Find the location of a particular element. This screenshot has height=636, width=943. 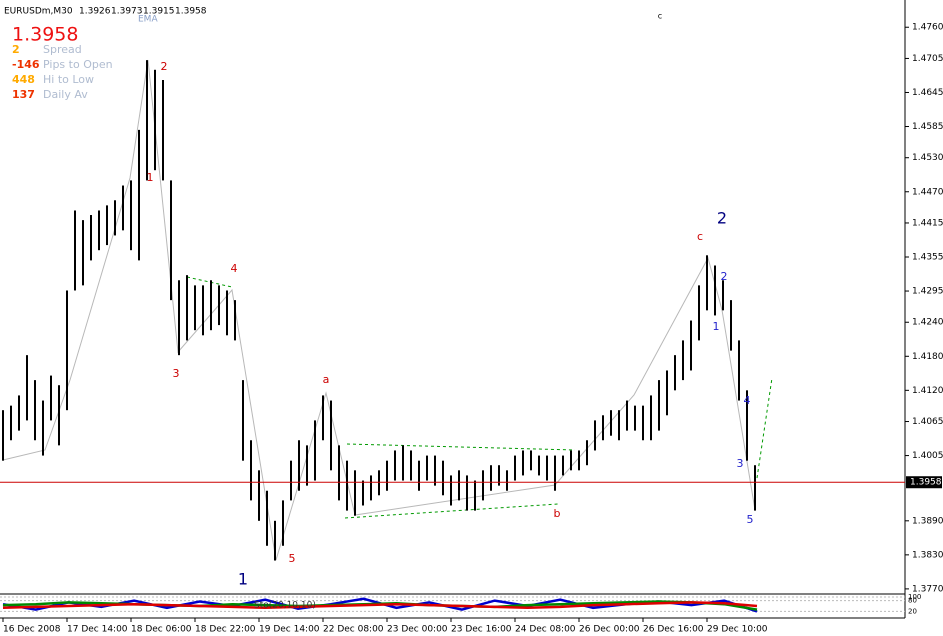

x-tick-label: 16 Dec 2008 is located at coordinates (32, 630).